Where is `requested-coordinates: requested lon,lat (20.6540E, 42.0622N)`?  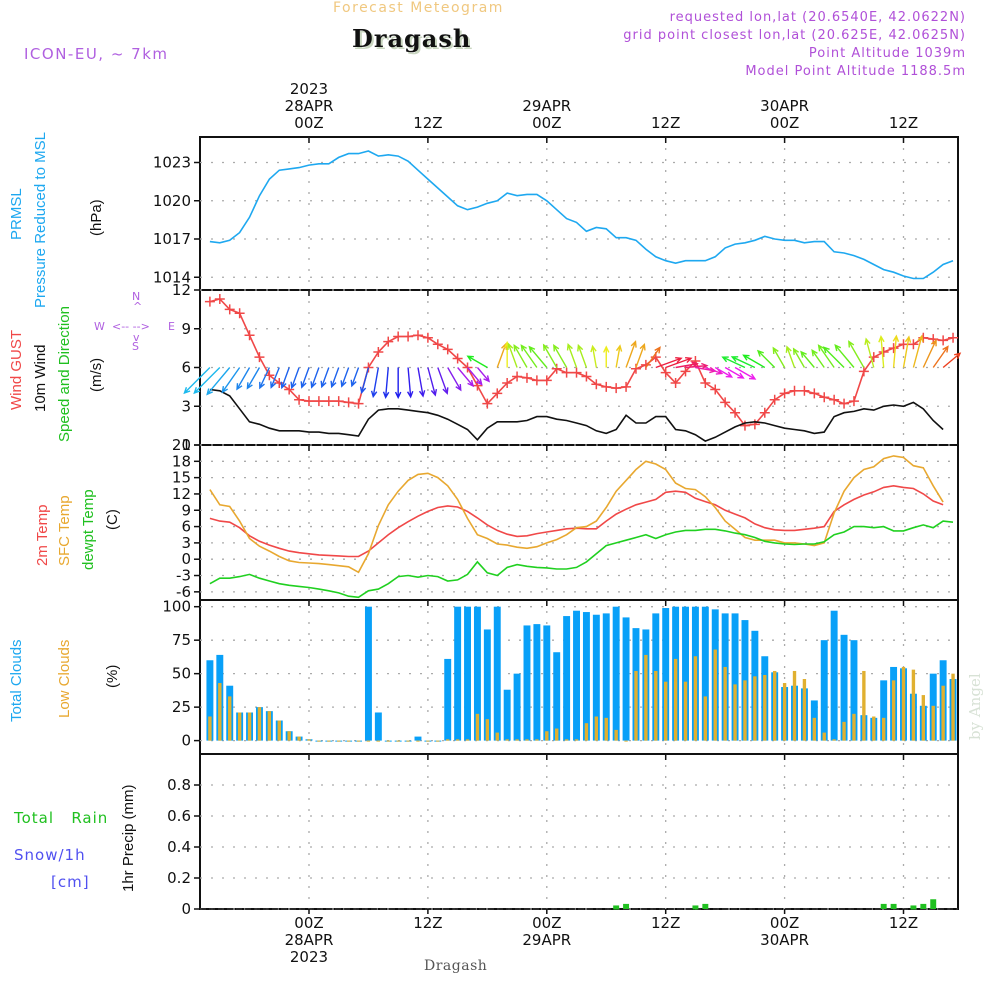 requested-coordinates: requested lon,lat (20.6540E, 42.0622N) is located at coordinates (817, 17).